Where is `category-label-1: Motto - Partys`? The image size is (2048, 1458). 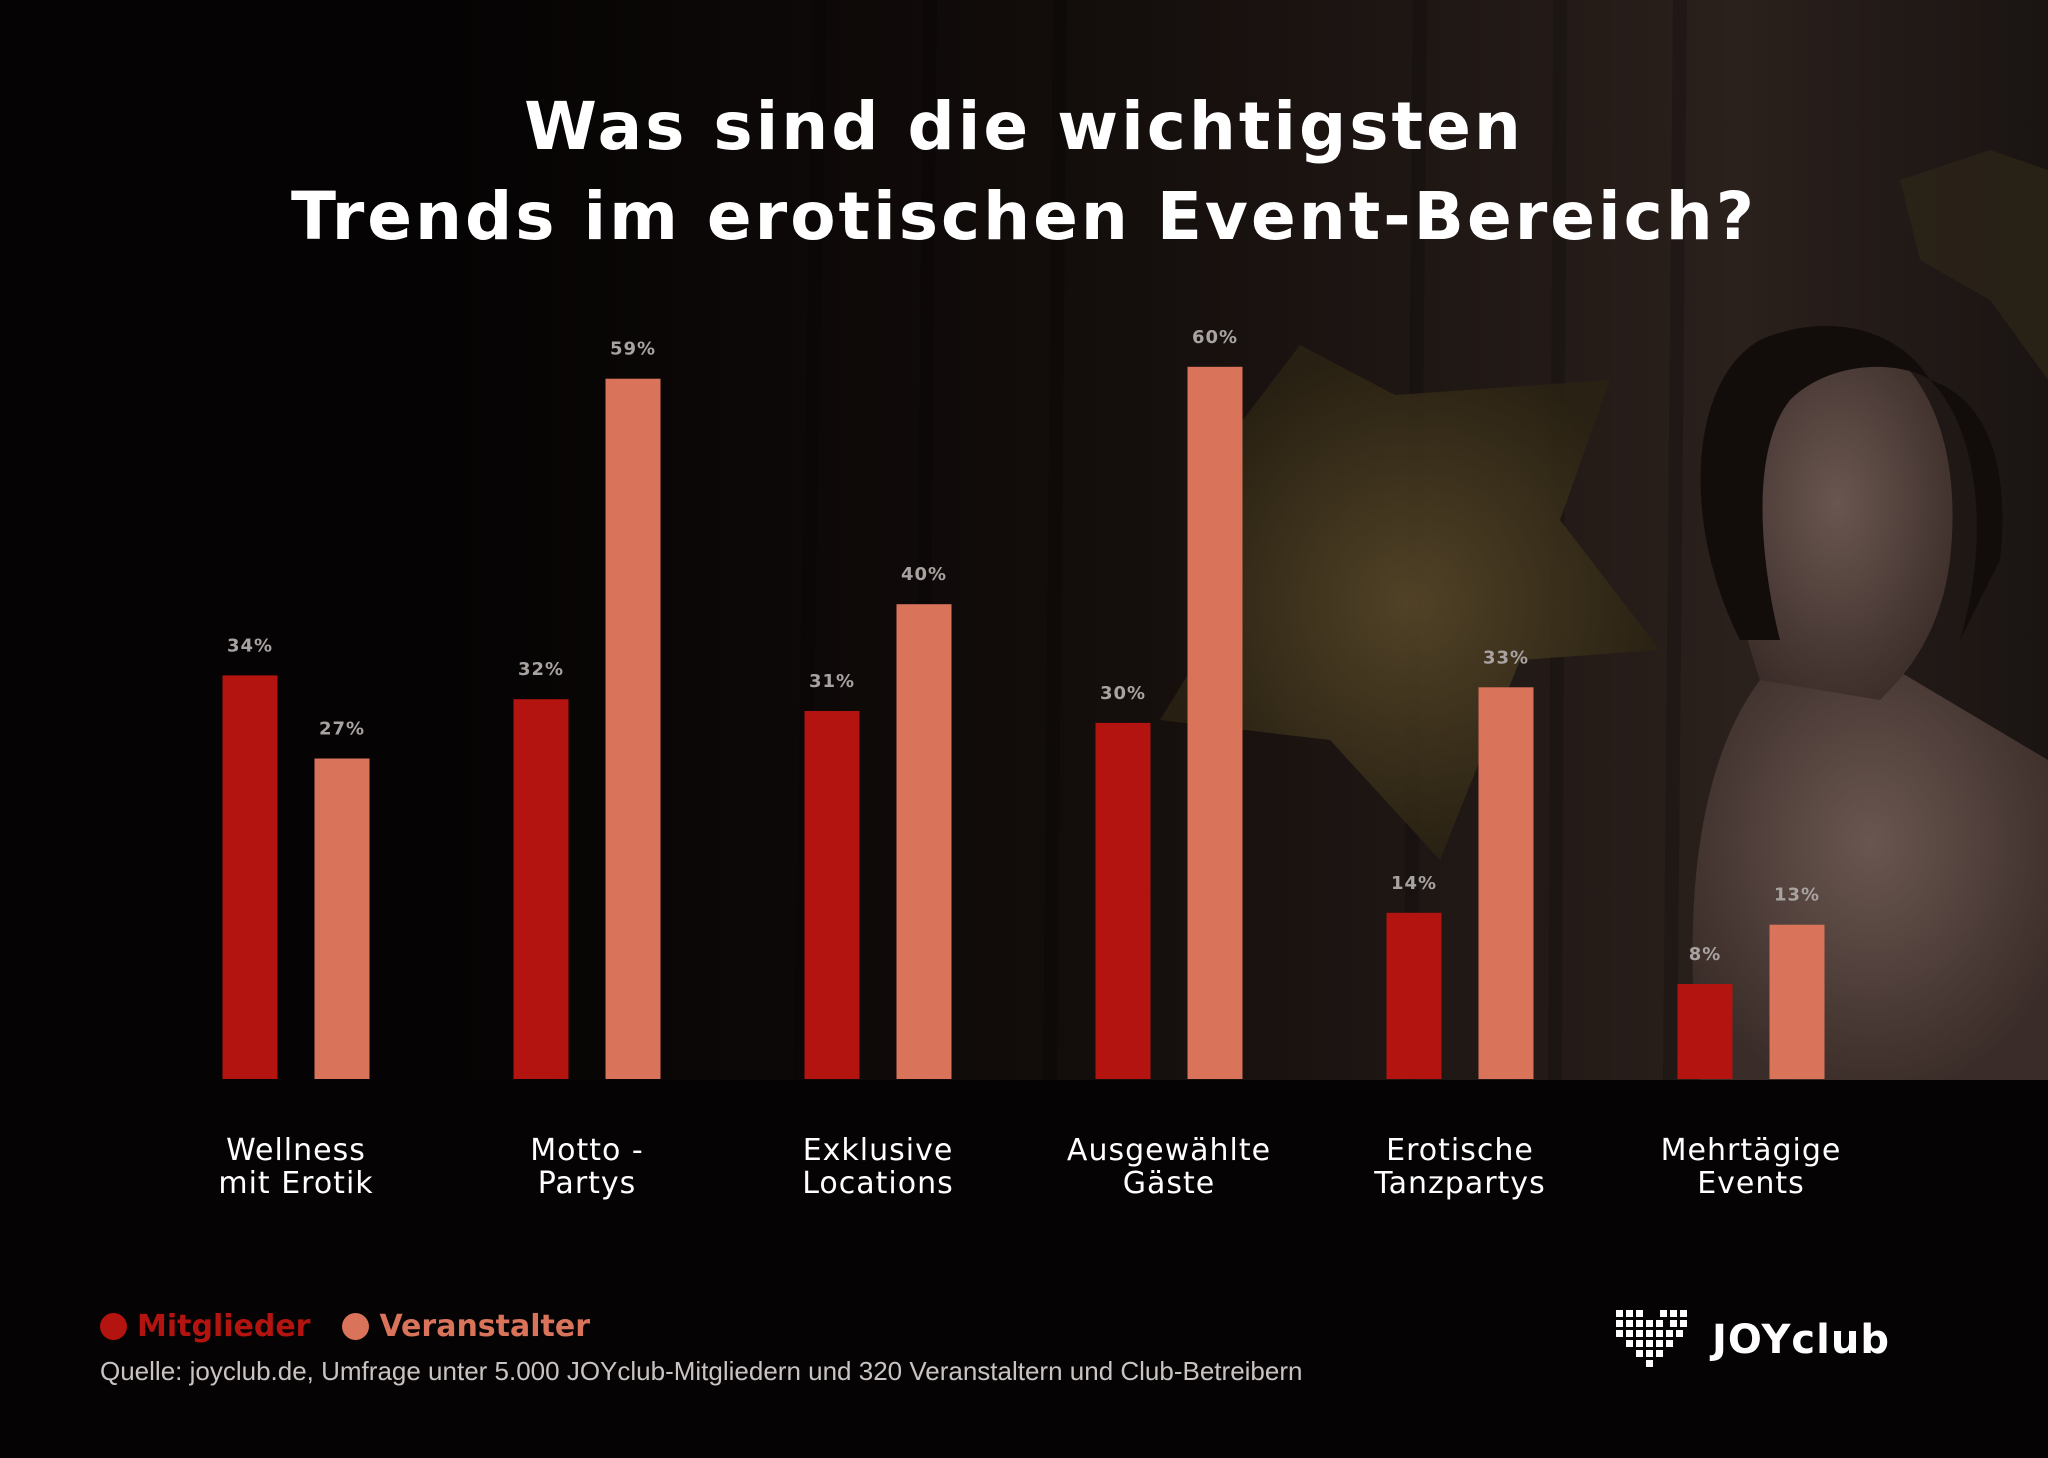 category-label-1: Motto - Partys is located at coordinates (587, 1167).